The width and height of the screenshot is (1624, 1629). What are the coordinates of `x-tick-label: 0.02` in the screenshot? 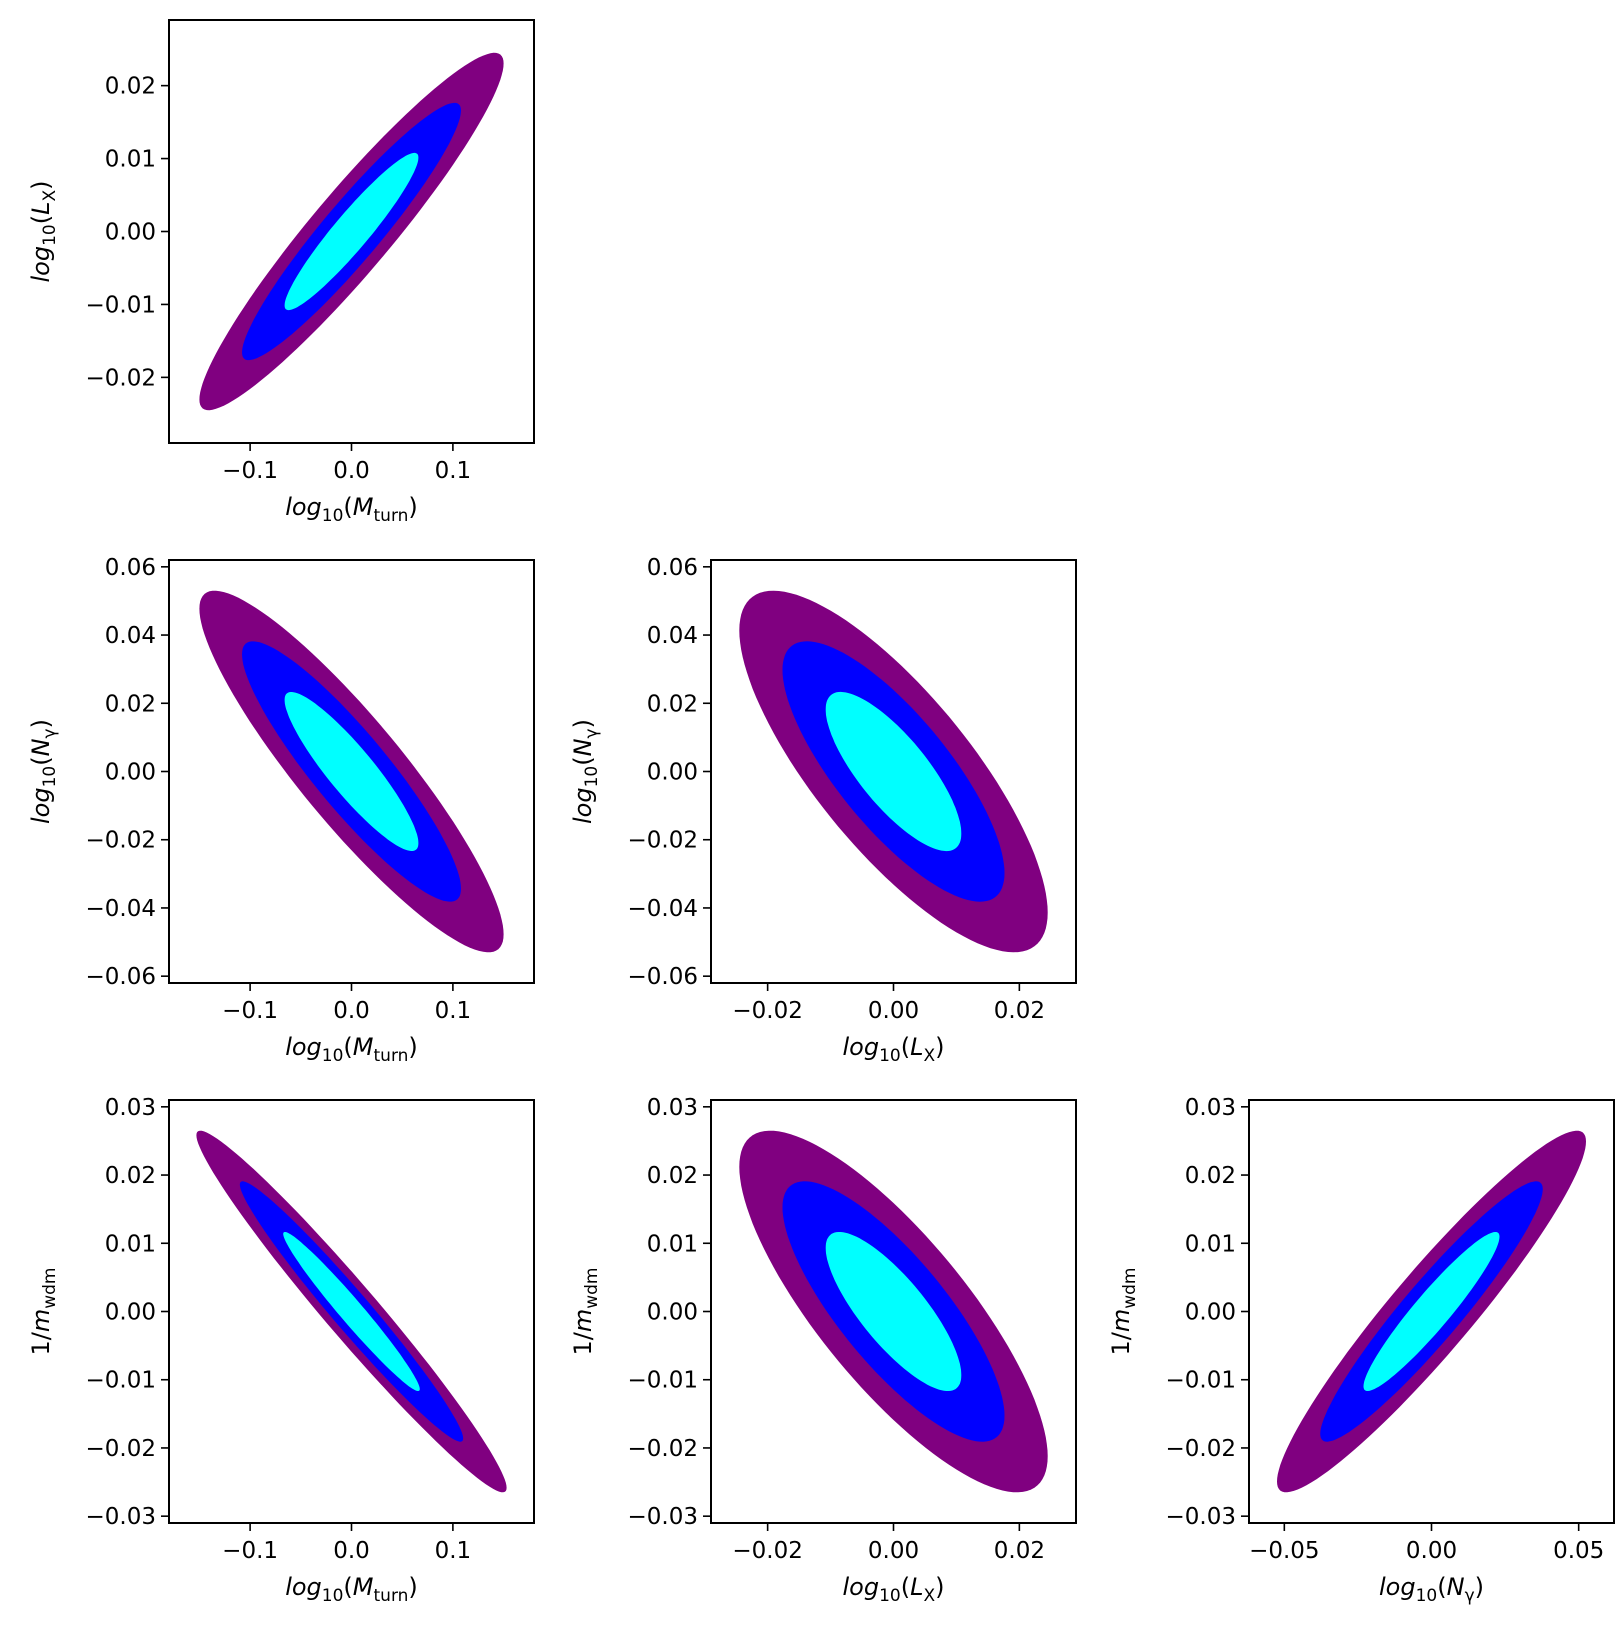 It's located at (1019, 1011).